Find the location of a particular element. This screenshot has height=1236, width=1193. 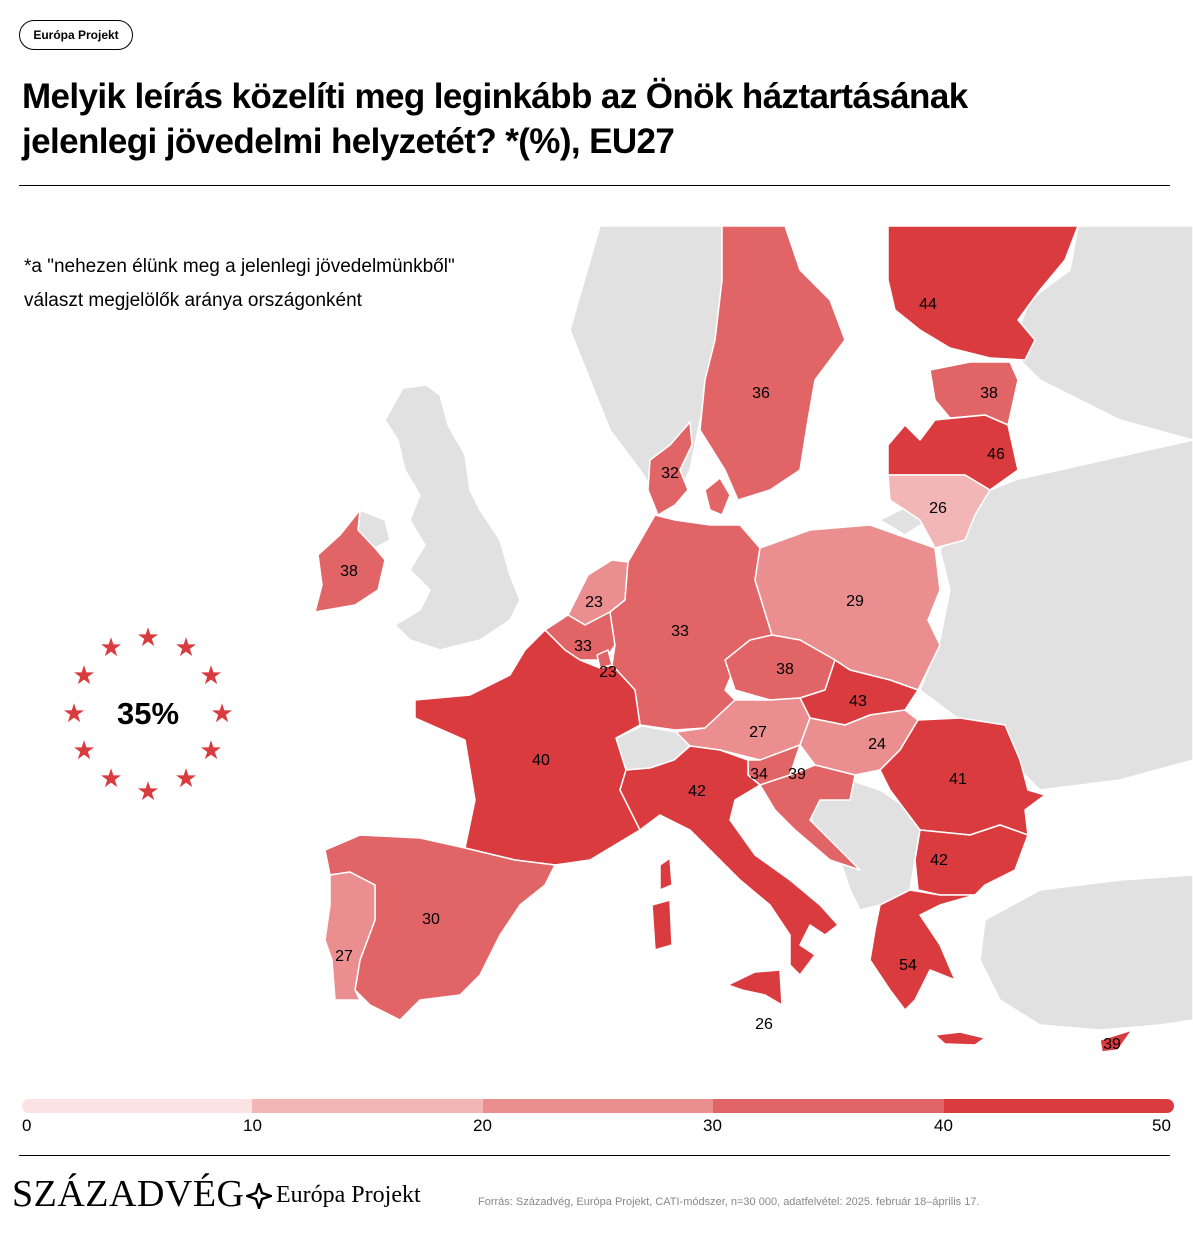

label-finland: 44 is located at coordinates (928, 304).